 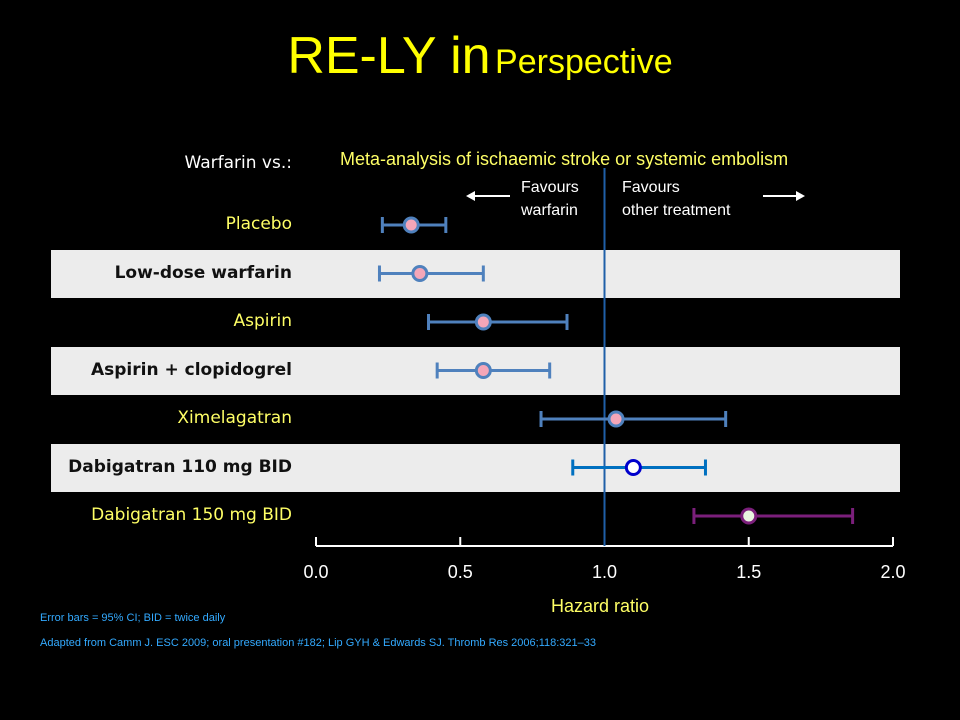 What do you see at coordinates (460, 572) in the screenshot?
I see `x-tick-label: 0.5` at bounding box center [460, 572].